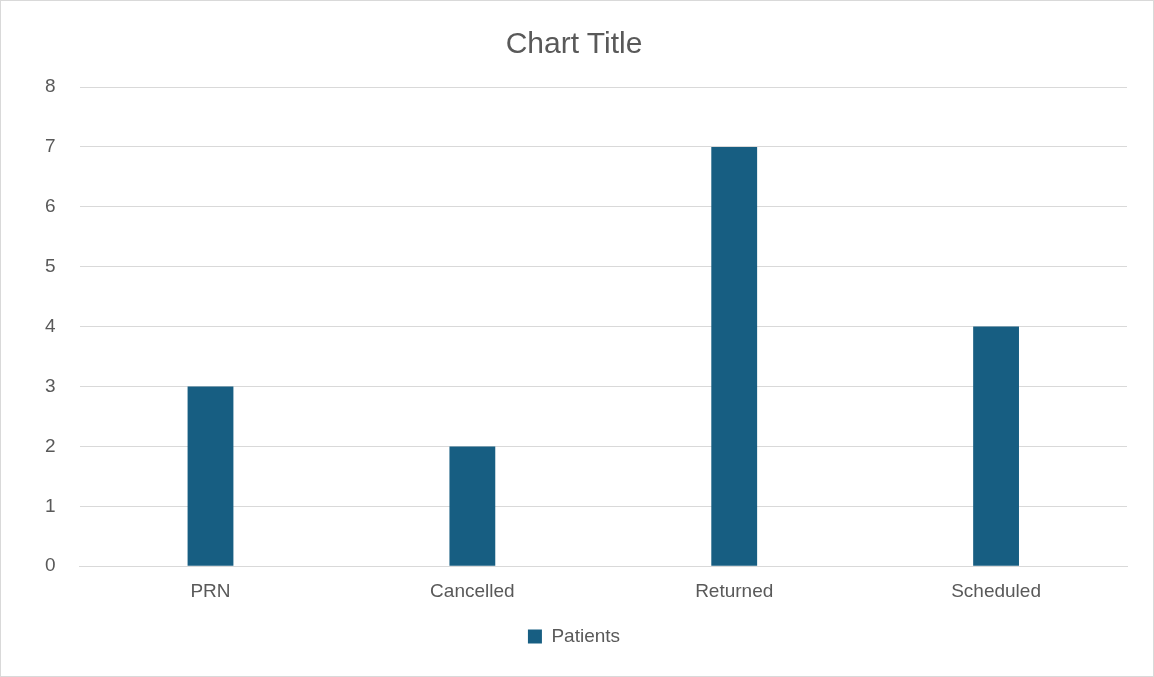 This screenshot has width=1154, height=677. I want to click on x-tick-label: Scheduled, so click(996, 590).